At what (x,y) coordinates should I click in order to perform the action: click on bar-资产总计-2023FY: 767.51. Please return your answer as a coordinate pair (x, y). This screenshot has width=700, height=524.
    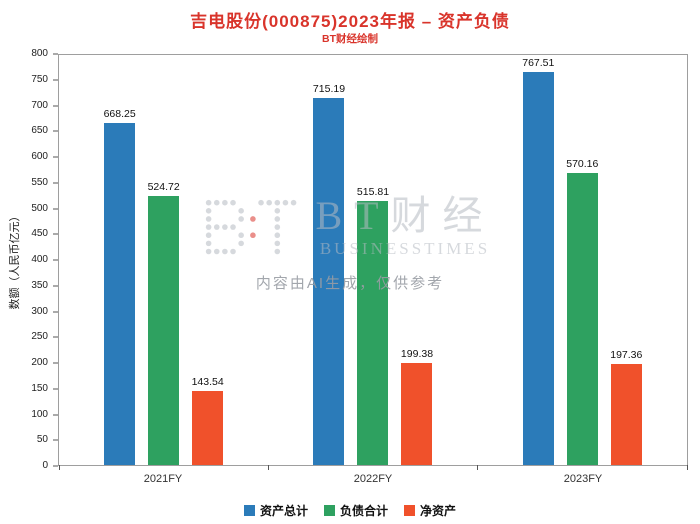
    Looking at the image, I should click on (538, 261).